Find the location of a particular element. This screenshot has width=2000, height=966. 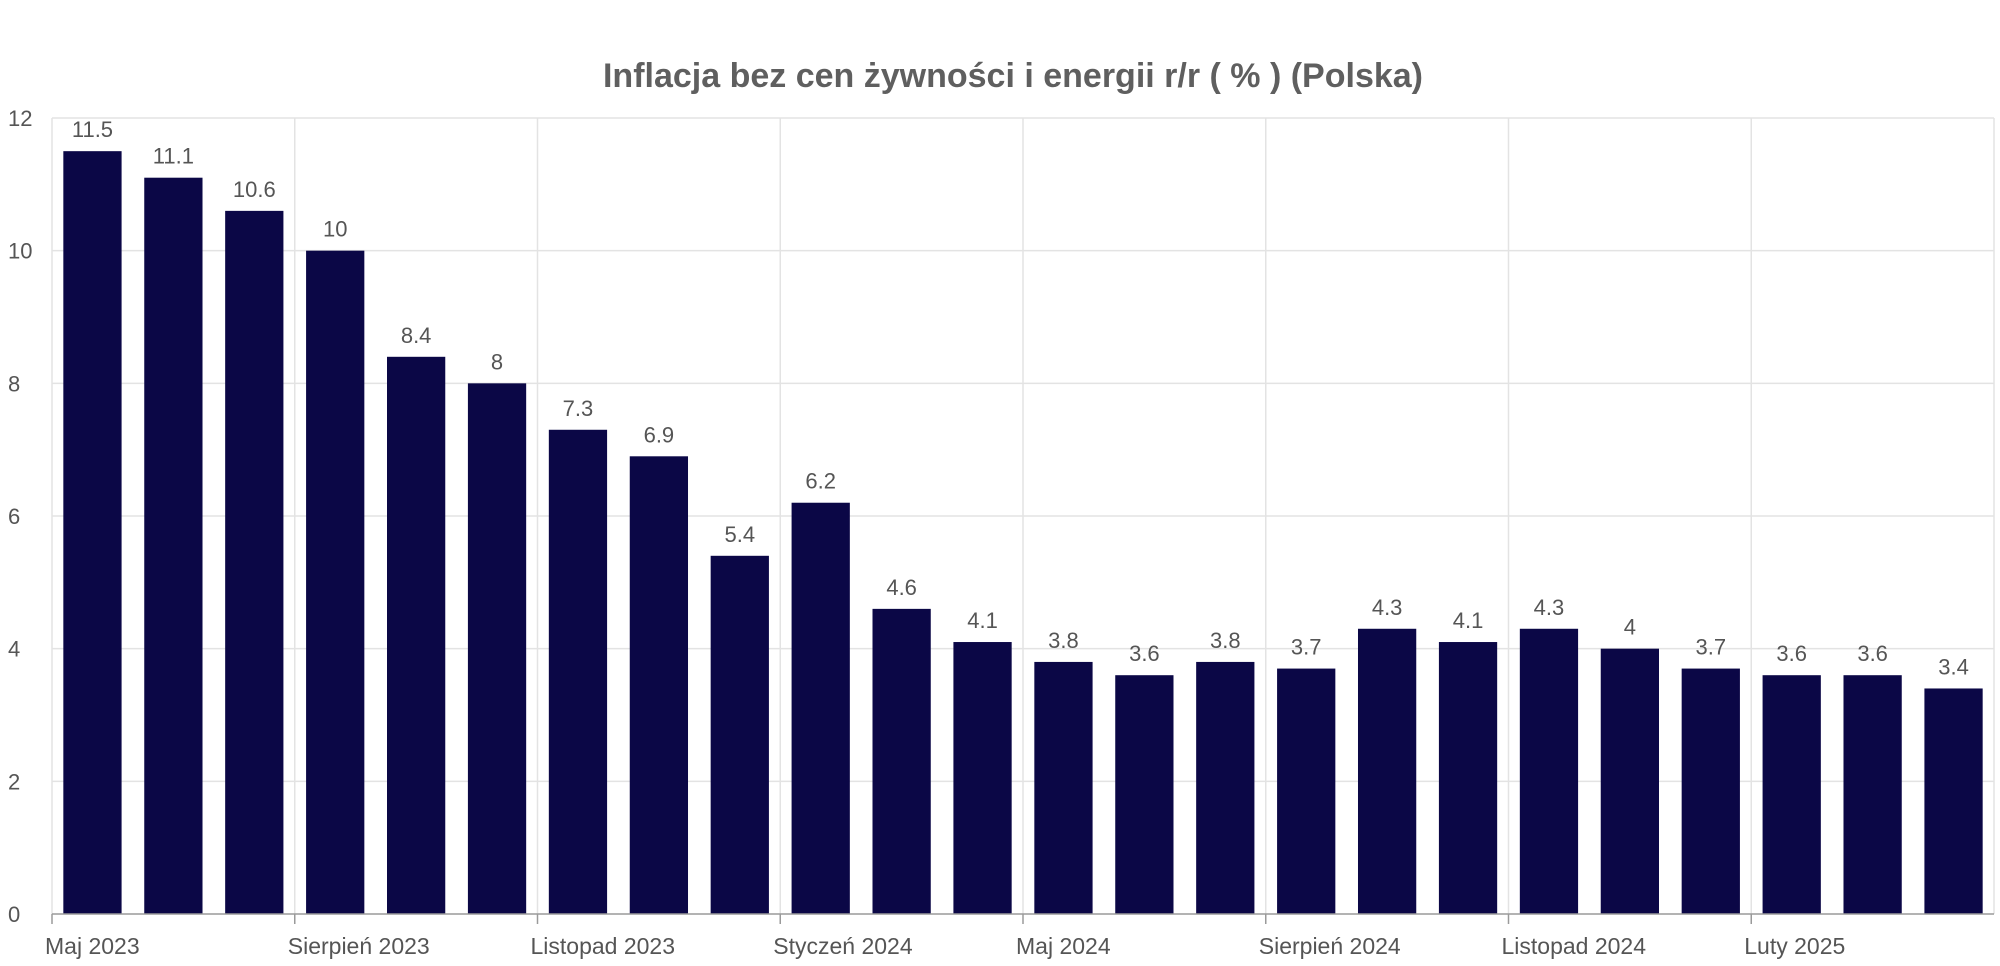

data-label: 10 is located at coordinates (335, 229).